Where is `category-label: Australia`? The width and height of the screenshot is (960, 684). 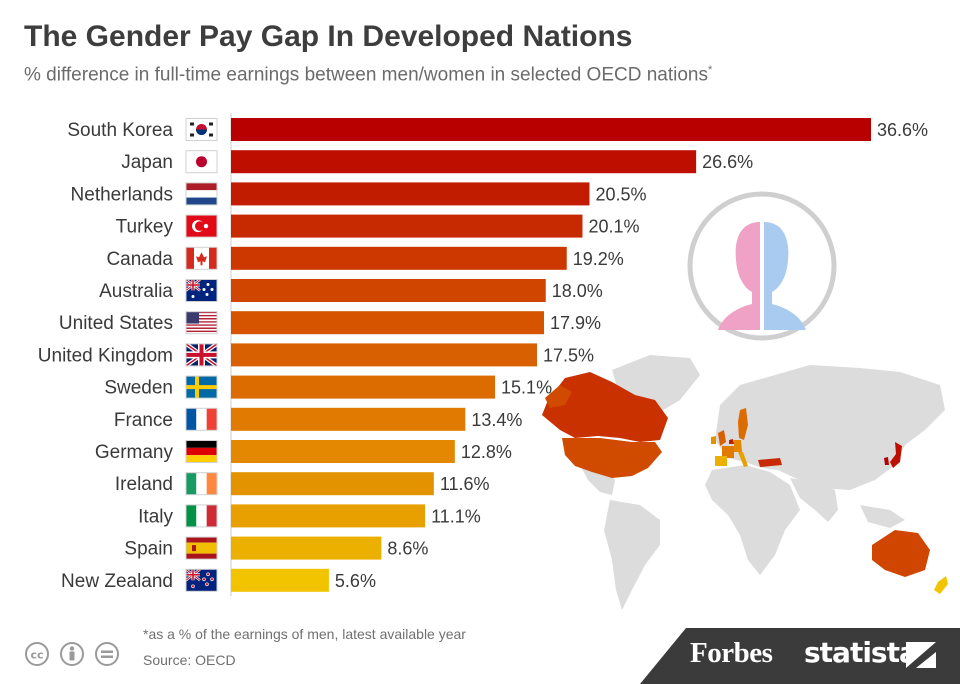
category-label: Australia is located at coordinates (136, 291).